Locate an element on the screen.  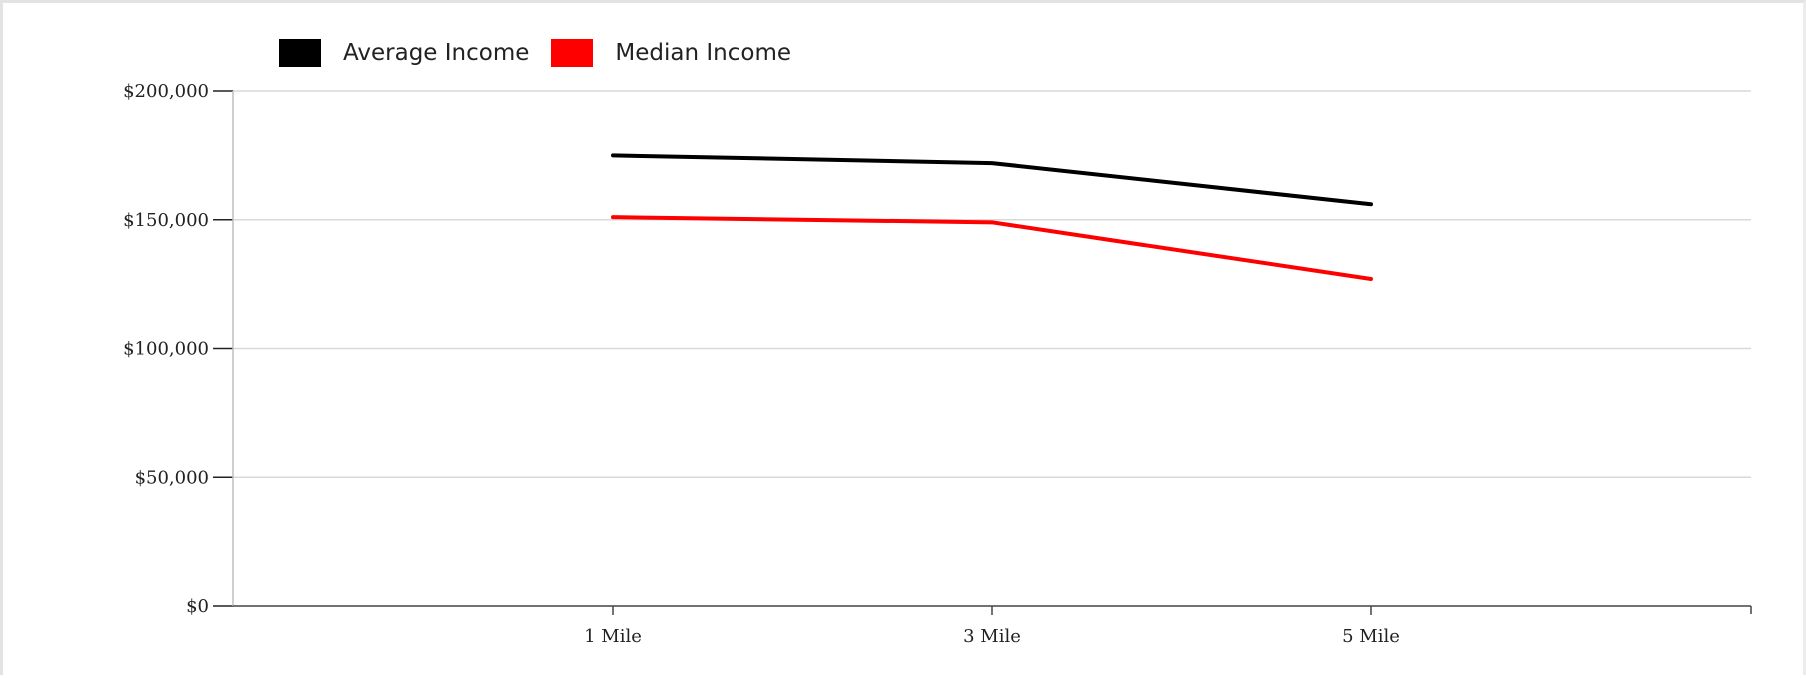
x-tick-label: 5 Mile is located at coordinates (1371, 636).